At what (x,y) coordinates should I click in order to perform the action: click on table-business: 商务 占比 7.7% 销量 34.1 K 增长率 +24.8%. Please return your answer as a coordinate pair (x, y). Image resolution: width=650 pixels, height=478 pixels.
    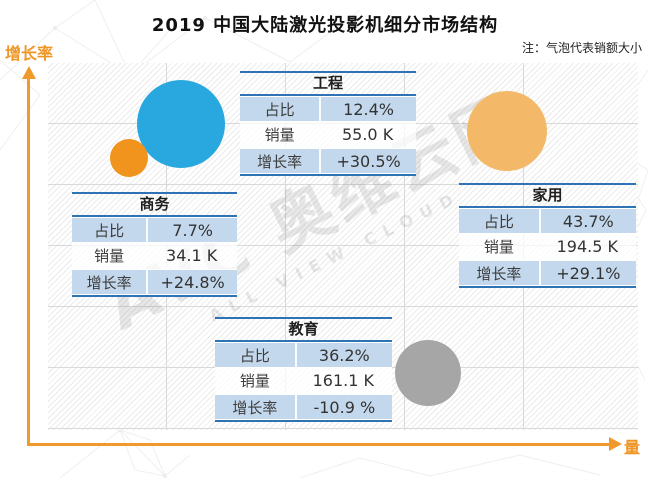
    Looking at the image, I should click on (154, 244).